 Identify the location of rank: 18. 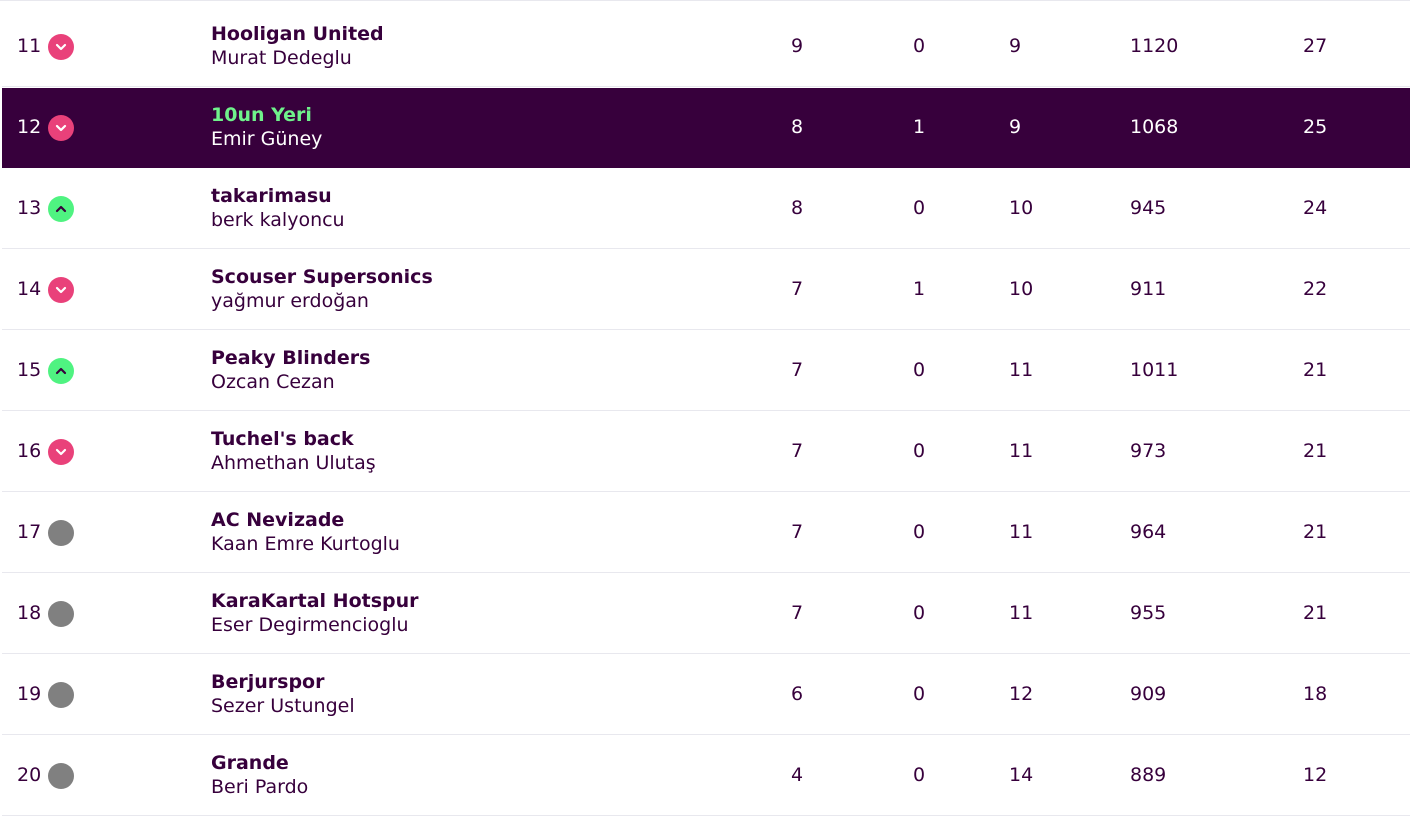
(29, 613).